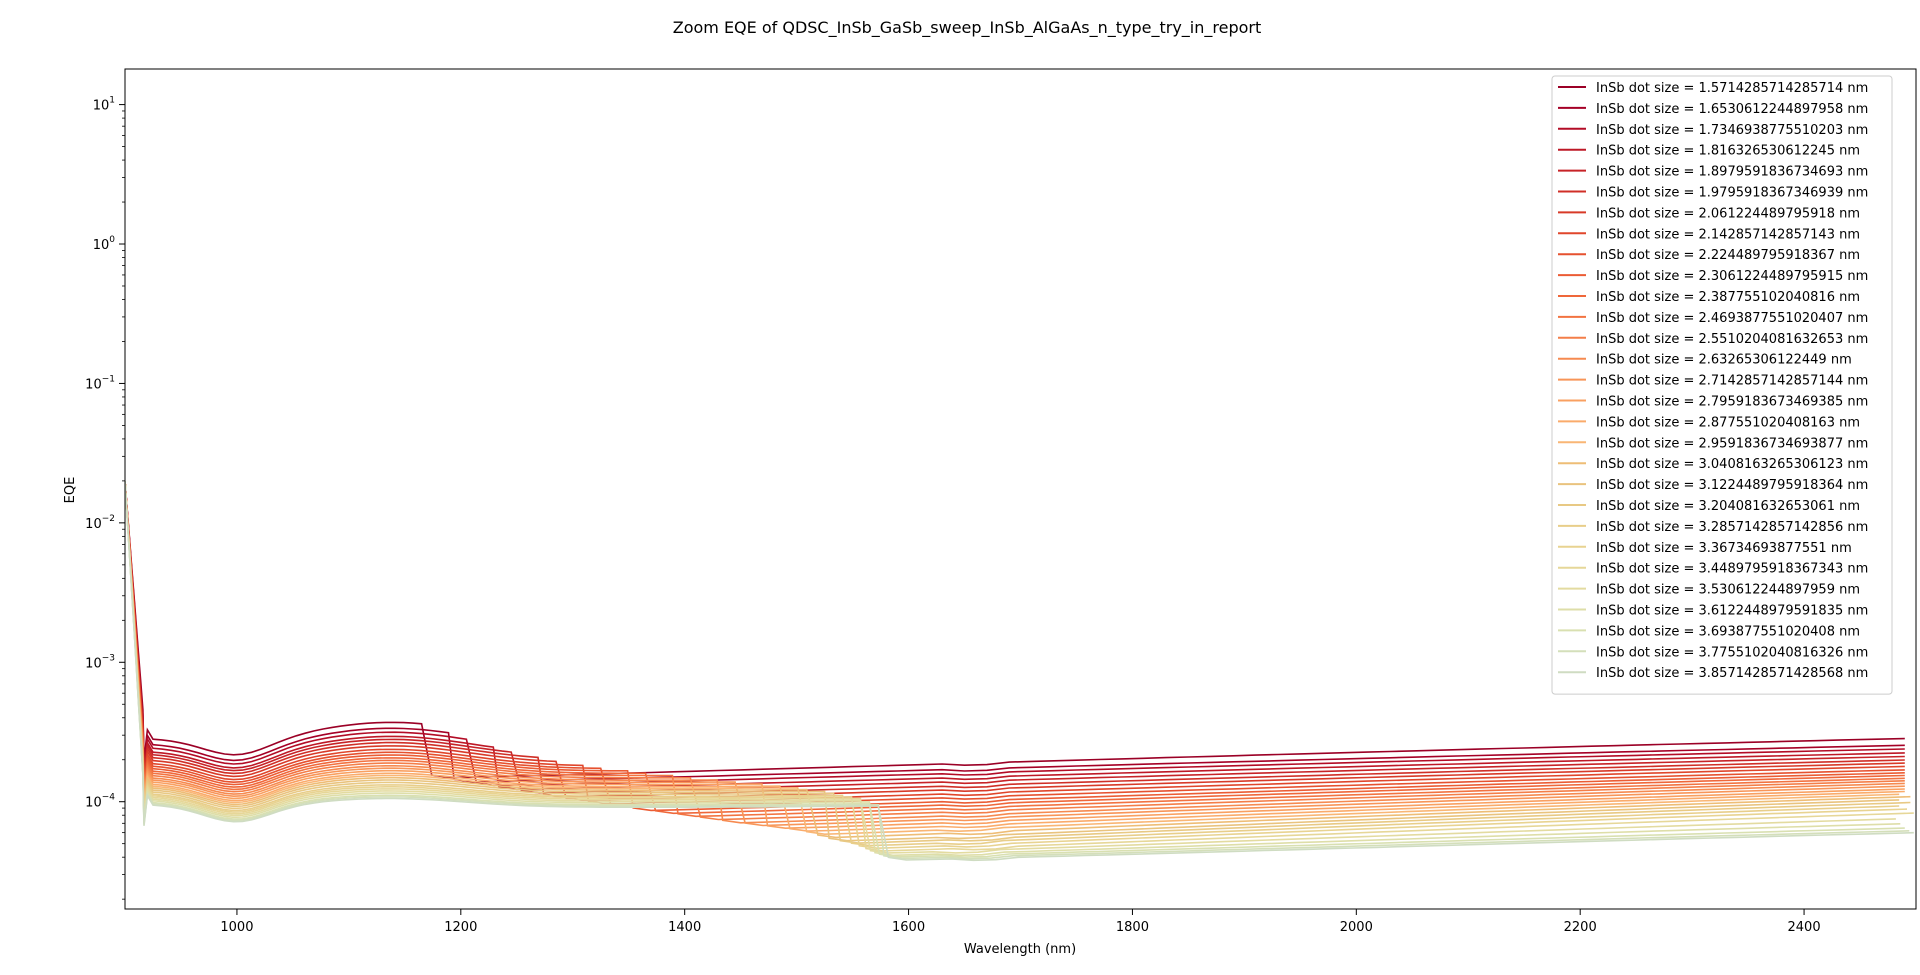  What do you see at coordinates (1732, 527) in the screenshot?
I see `legend-label: InSb dot size = 3.2857142857142856 nm` at bounding box center [1732, 527].